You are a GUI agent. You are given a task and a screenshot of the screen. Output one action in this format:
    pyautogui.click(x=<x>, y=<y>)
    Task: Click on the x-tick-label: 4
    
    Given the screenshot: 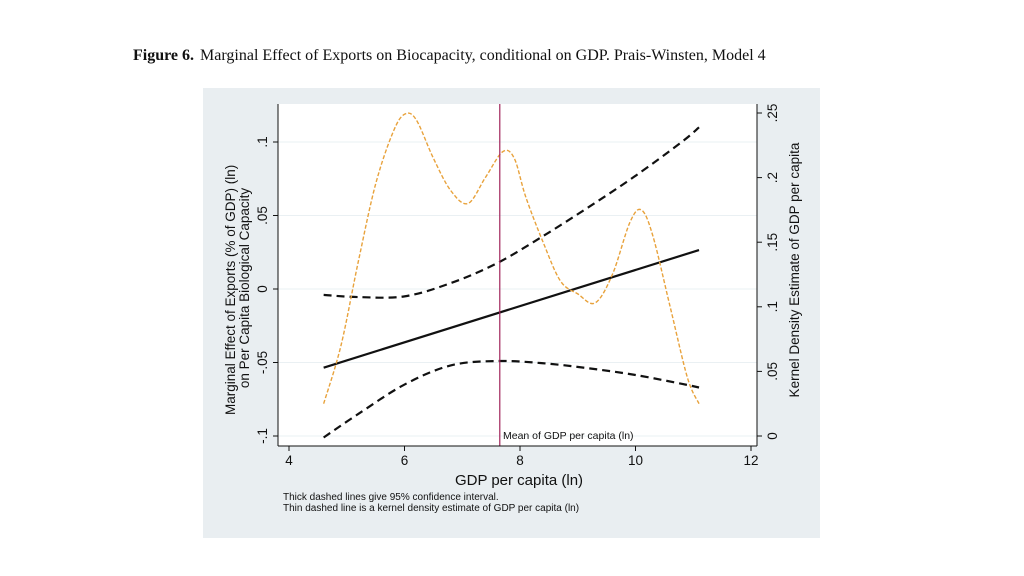 What is the action you would take?
    pyautogui.click(x=289, y=460)
    